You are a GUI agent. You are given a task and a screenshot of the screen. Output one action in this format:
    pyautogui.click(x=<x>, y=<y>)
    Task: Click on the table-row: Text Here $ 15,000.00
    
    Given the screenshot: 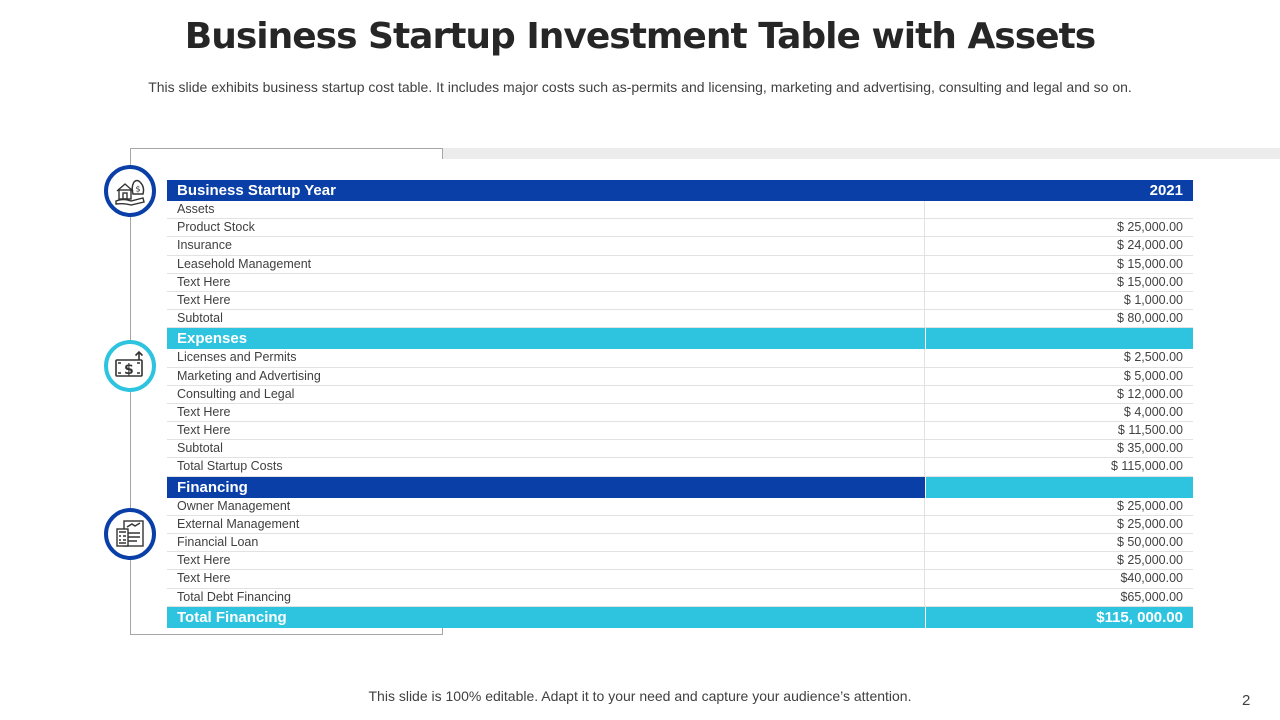 What is the action you would take?
    pyautogui.click(x=680, y=282)
    